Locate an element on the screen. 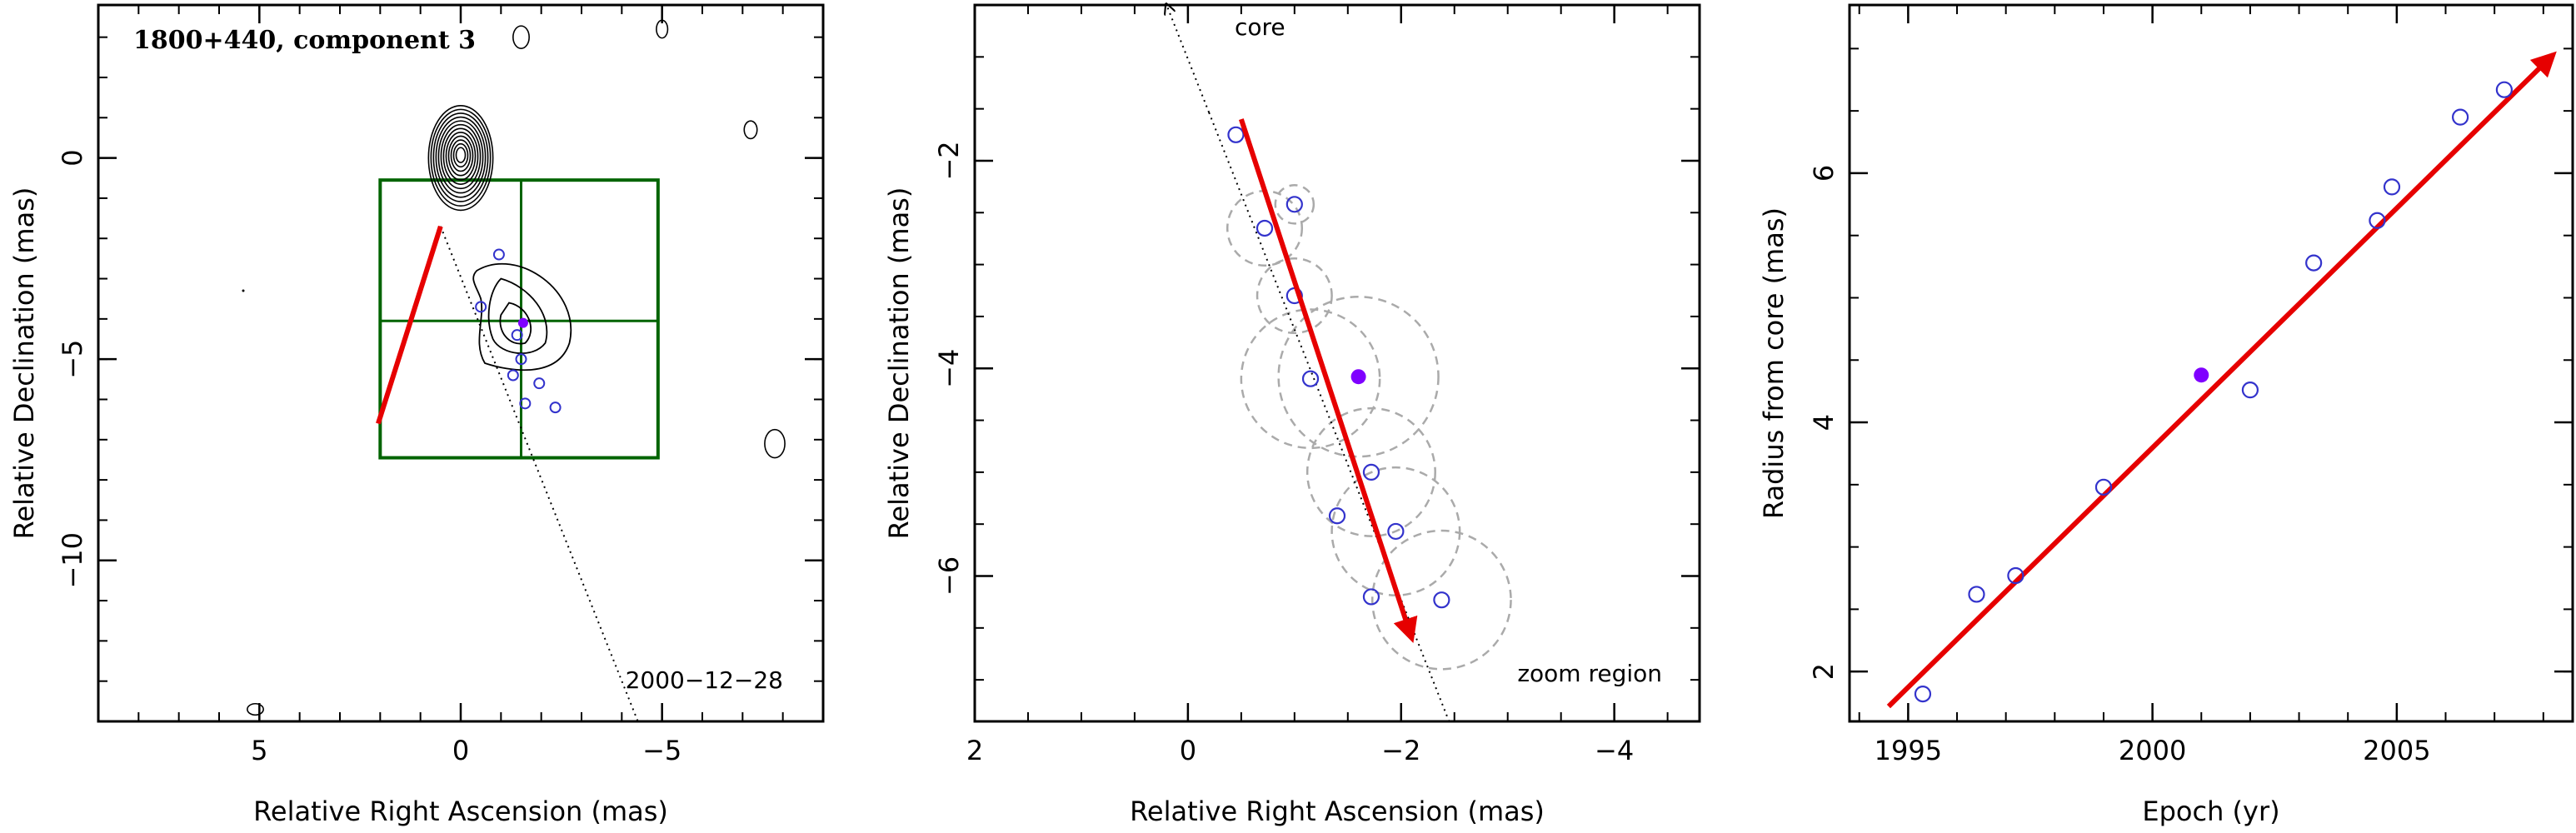 Image resolution: width=2576 pixels, height=833 pixels. zoom-xtick-label: 0 is located at coordinates (1188, 750).